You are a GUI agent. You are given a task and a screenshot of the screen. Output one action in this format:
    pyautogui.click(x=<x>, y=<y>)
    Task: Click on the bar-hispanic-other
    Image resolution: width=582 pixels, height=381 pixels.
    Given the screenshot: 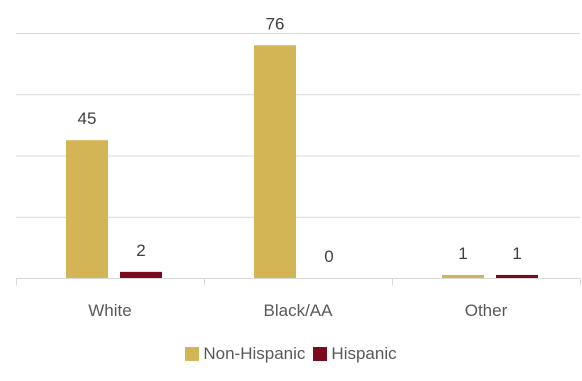 What is the action you would take?
    pyautogui.click(x=517, y=276)
    